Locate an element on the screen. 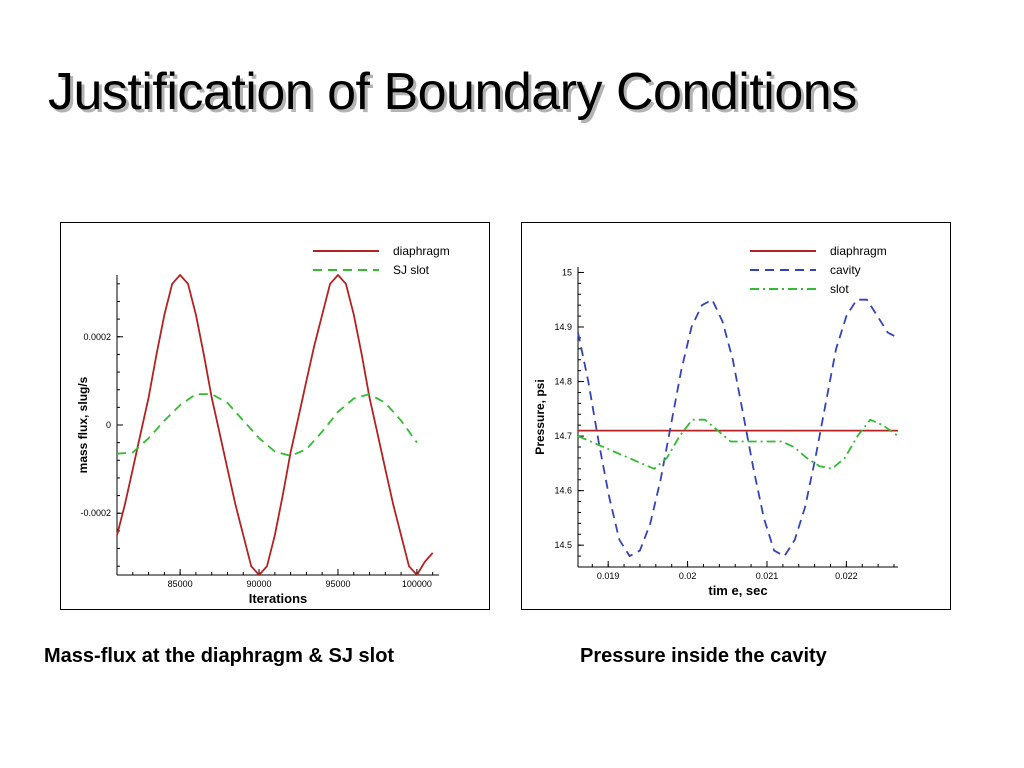 Image resolution: width=1024 pixels, height=768 pixels. x-tick-label: 0.022 is located at coordinates (846, 576).